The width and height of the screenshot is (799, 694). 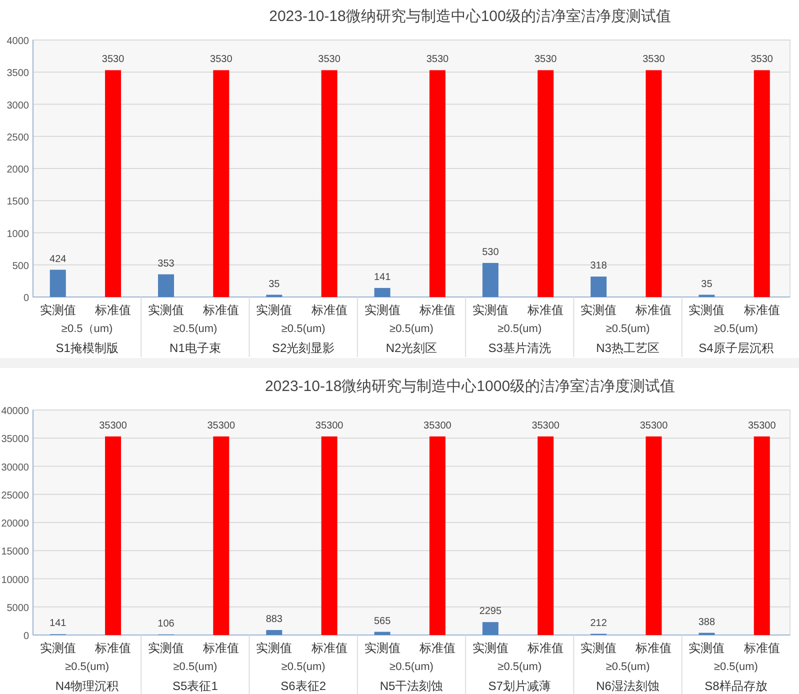 I want to click on y-tick-label: 500, so click(x=21, y=266).